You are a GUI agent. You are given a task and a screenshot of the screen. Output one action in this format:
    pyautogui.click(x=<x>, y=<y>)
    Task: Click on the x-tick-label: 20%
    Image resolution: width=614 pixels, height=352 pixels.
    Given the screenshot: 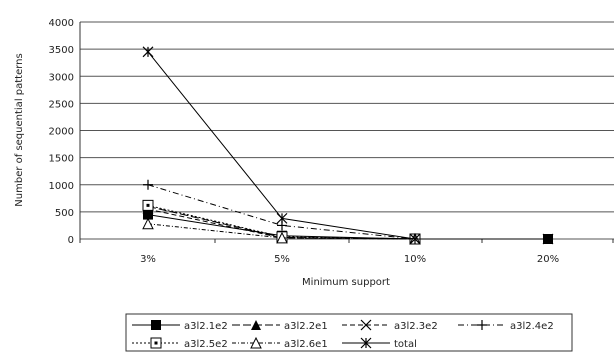 What is the action you would take?
    pyautogui.click(x=548, y=259)
    